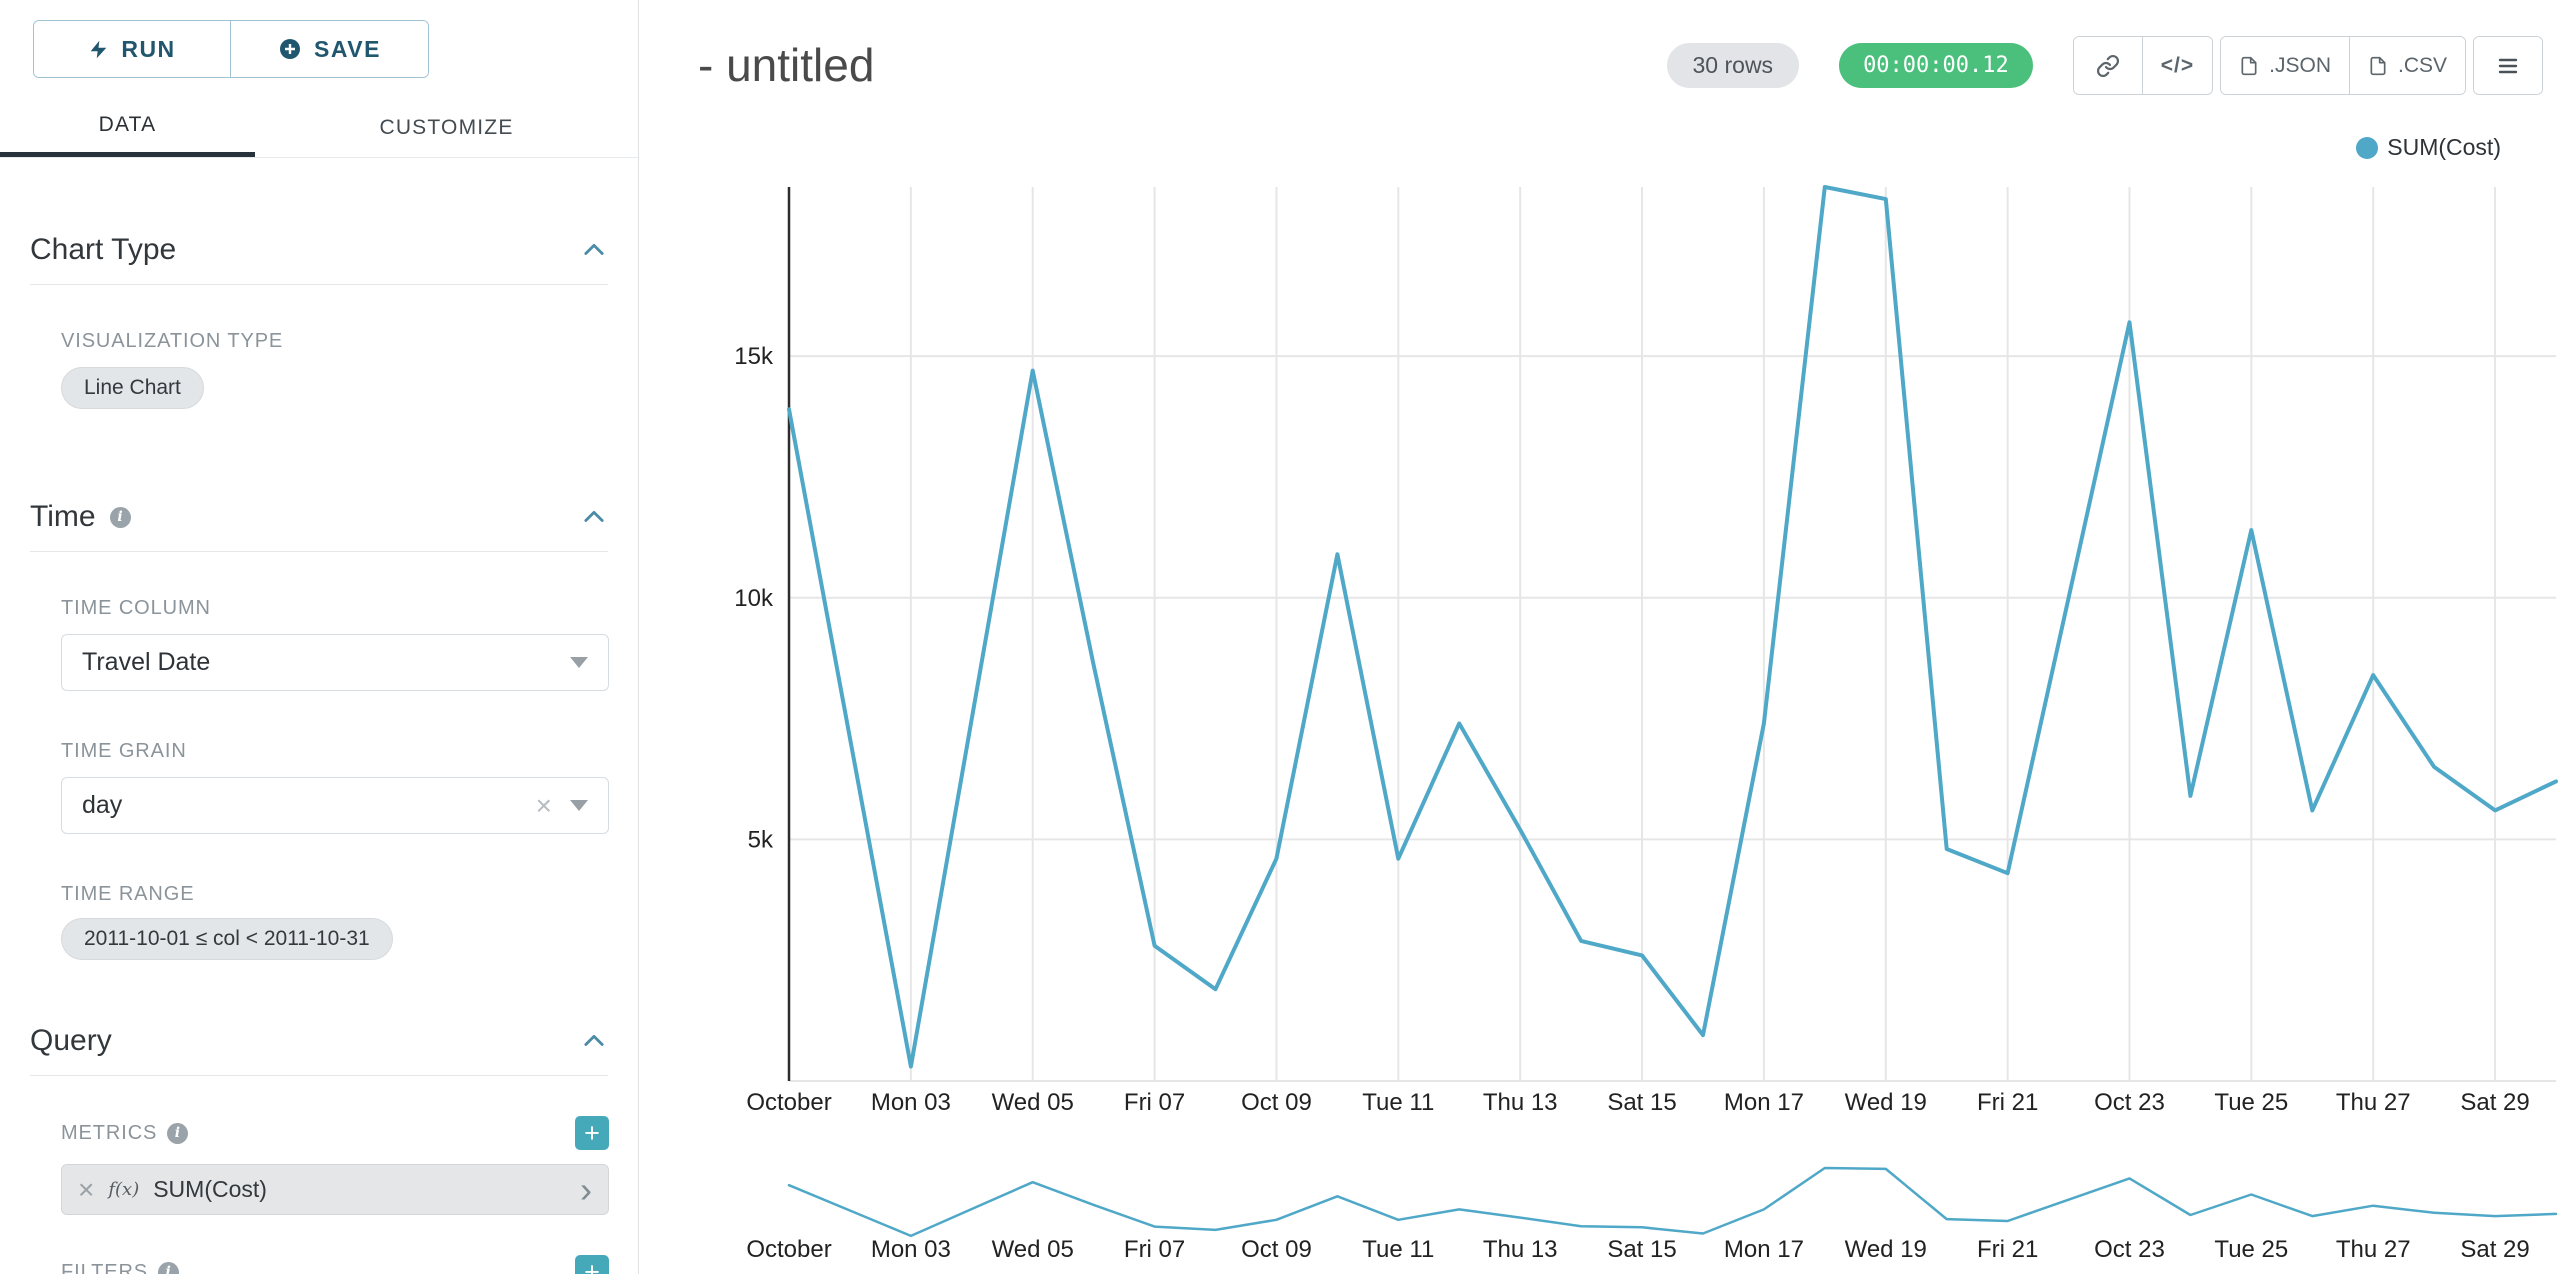 The height and width of the screenshot is (1274, 2576). I want to click on brush-axis-tick-label: Mon 03, so click(911, 1249).